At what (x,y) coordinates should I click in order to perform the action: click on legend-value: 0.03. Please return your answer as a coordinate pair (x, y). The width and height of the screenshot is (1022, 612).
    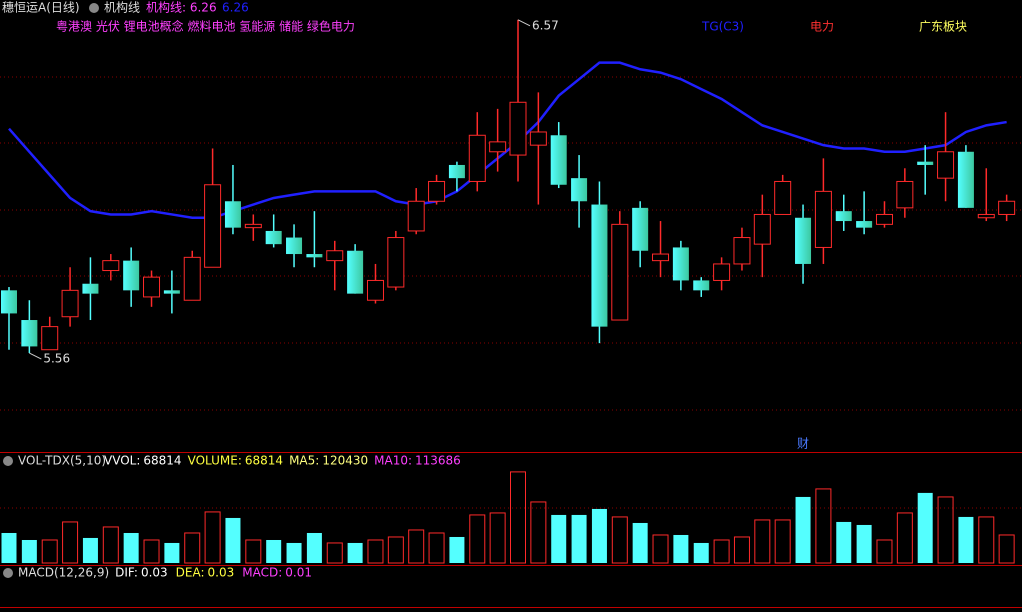
    Looking at the image, I should click on (154, 573).